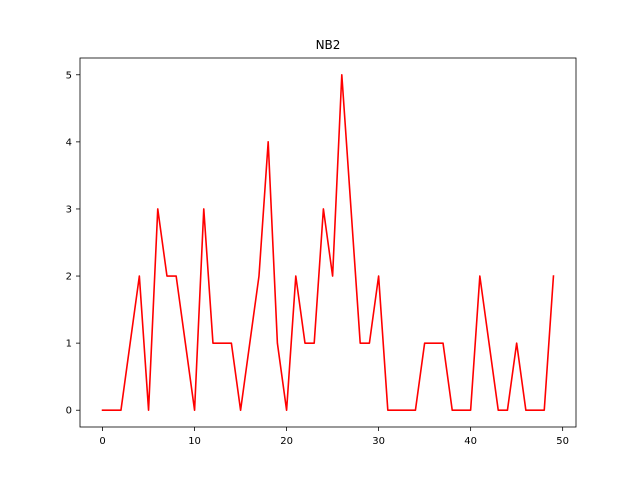 Image resolution: width=640 pixels, height=480 pixels. What do you see at coordinates (194, 441) in the screenshot?
I see `x-tick-label: 10` at bounding box center [194, 441].